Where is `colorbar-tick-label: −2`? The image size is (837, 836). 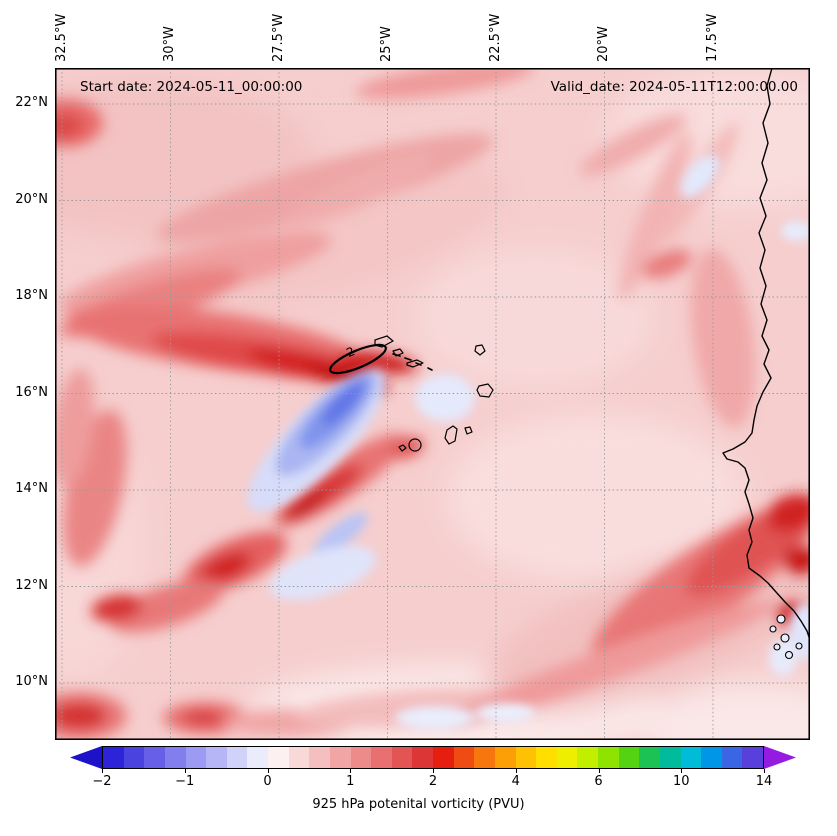
colorbar-tick-label: −2 is located at coordinates (102, 781).